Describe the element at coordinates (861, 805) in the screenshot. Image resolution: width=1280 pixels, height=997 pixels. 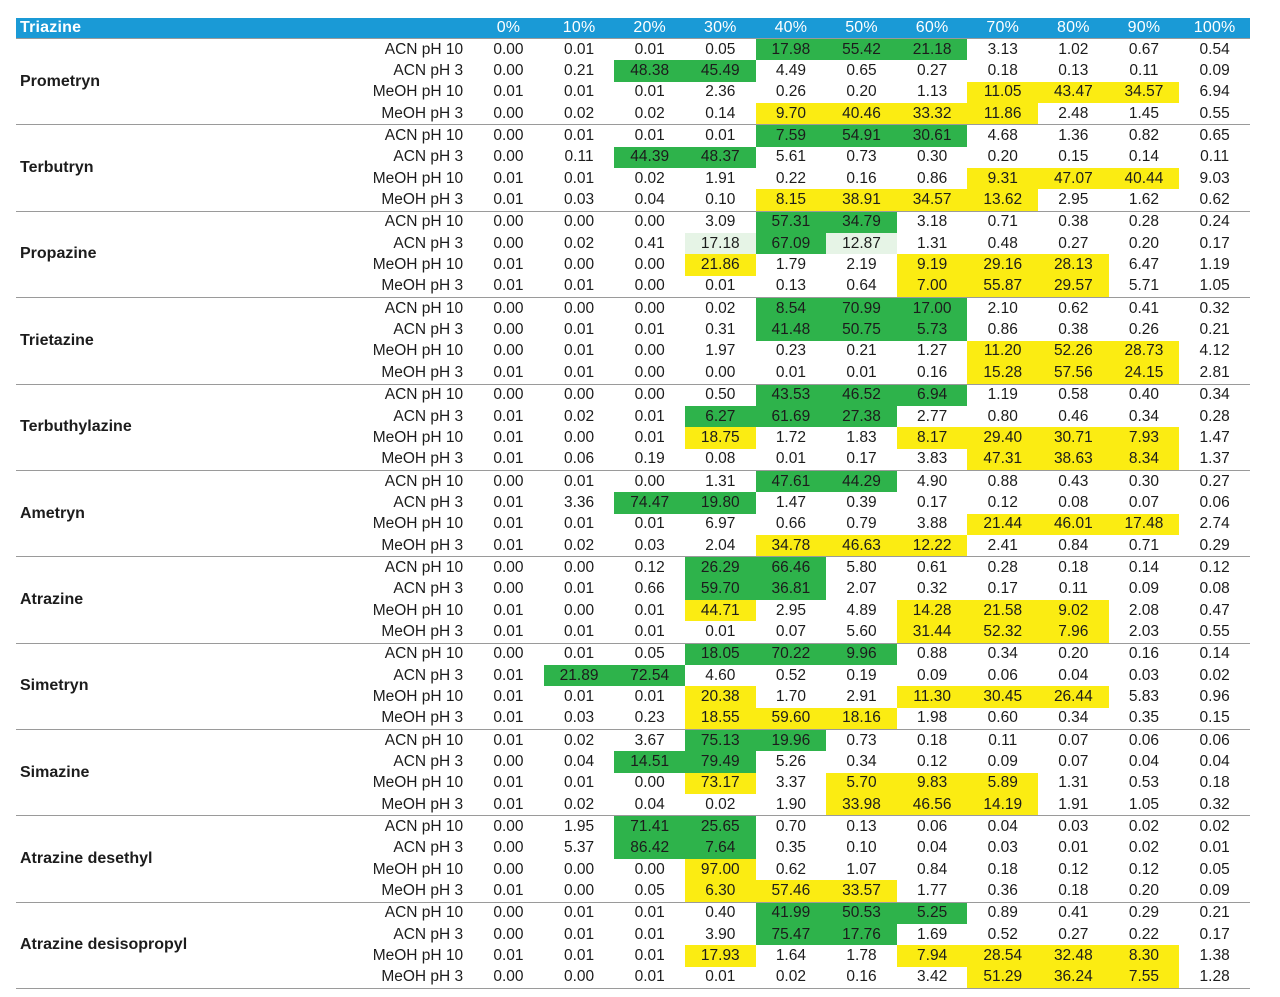
I see `value-cell: 33.98` at that location.